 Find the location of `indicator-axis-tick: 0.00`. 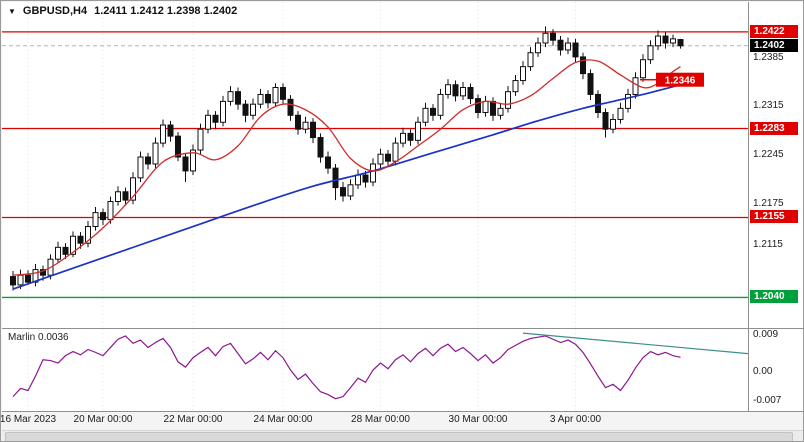

indicator-axis-tick: 0.00 is located at coordinates (763, 372).